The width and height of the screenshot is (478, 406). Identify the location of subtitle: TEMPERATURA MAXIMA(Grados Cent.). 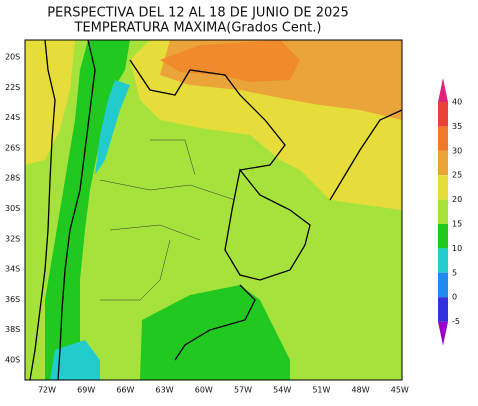
(198, 28).